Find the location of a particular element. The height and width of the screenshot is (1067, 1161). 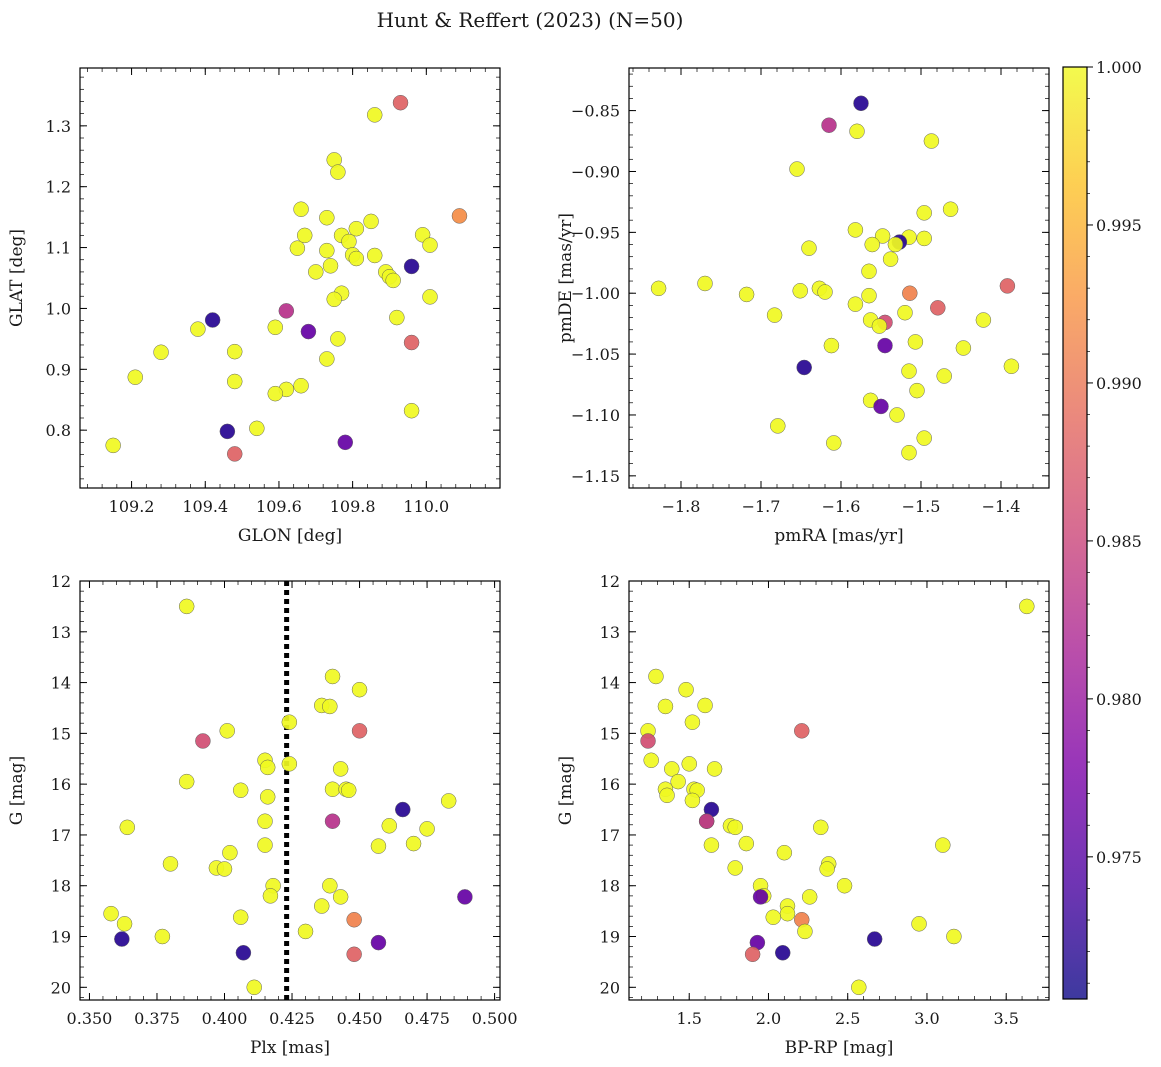

axes-frame is located at coordinates (290, 278).